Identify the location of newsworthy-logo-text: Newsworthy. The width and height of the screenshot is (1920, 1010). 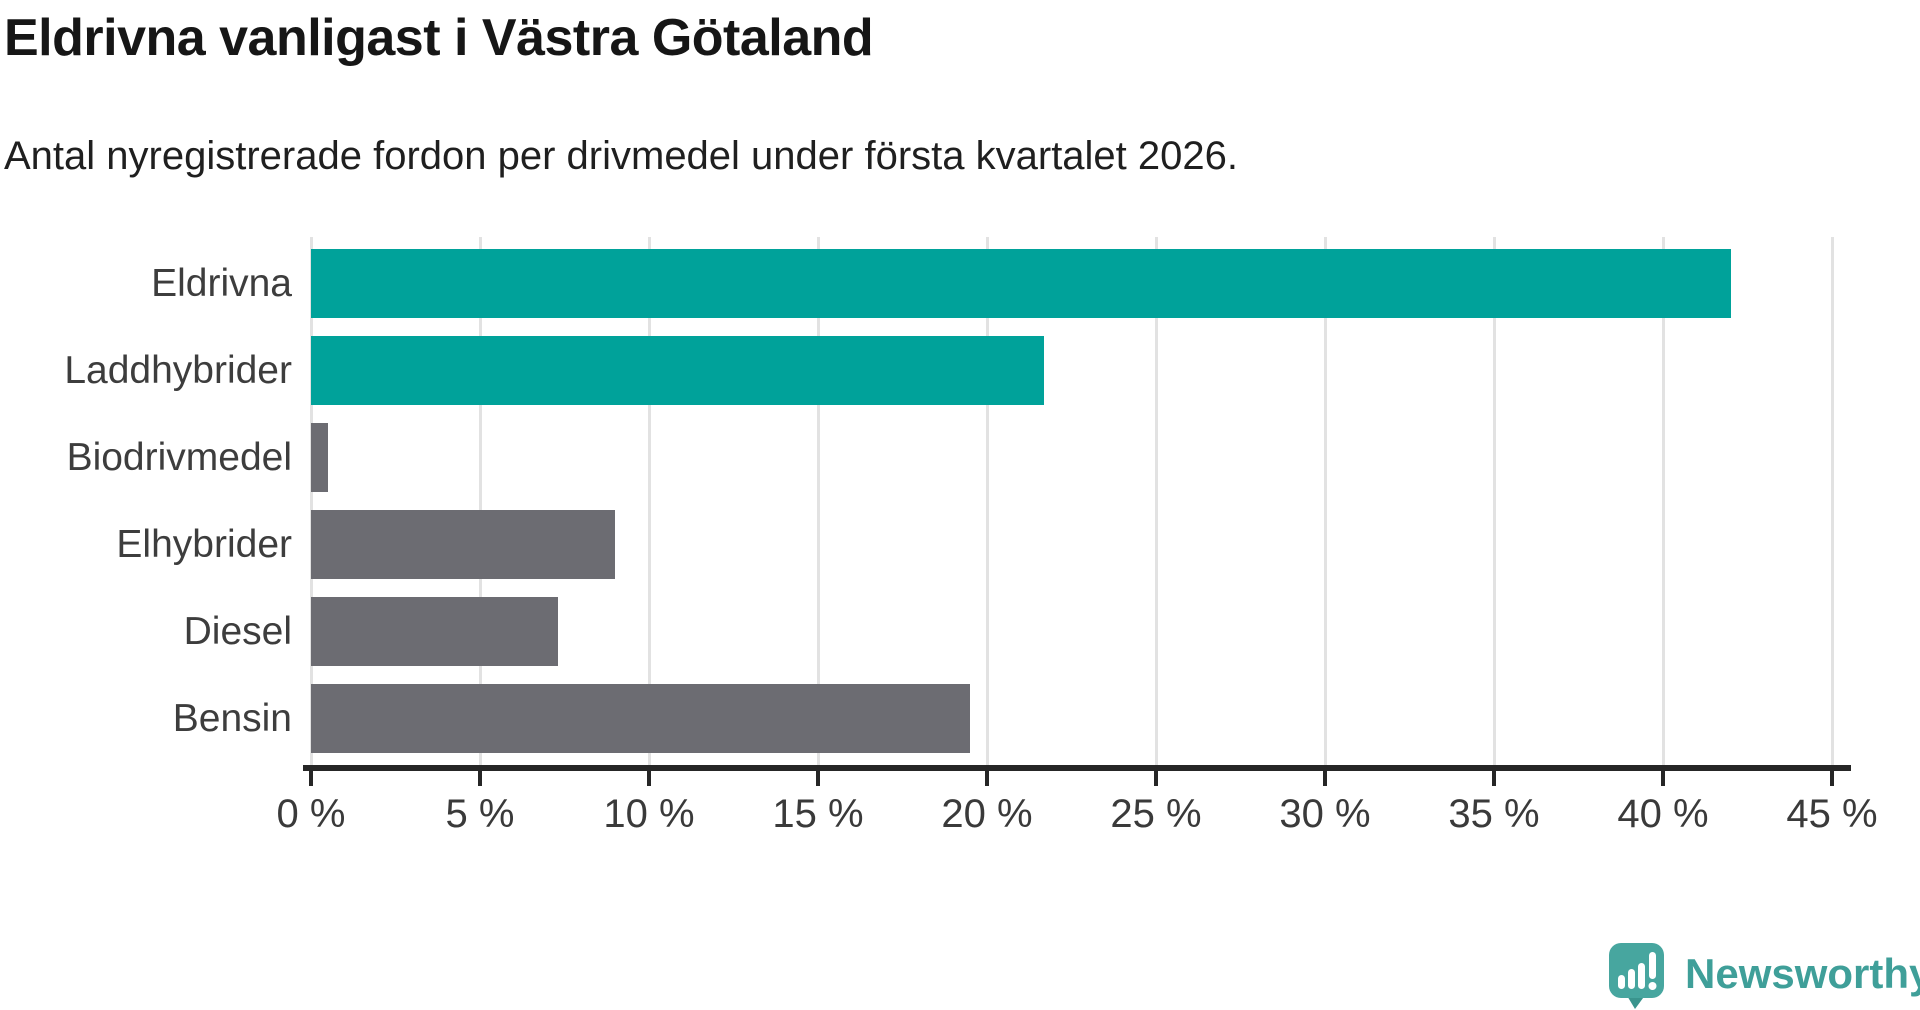
(1802, 973).